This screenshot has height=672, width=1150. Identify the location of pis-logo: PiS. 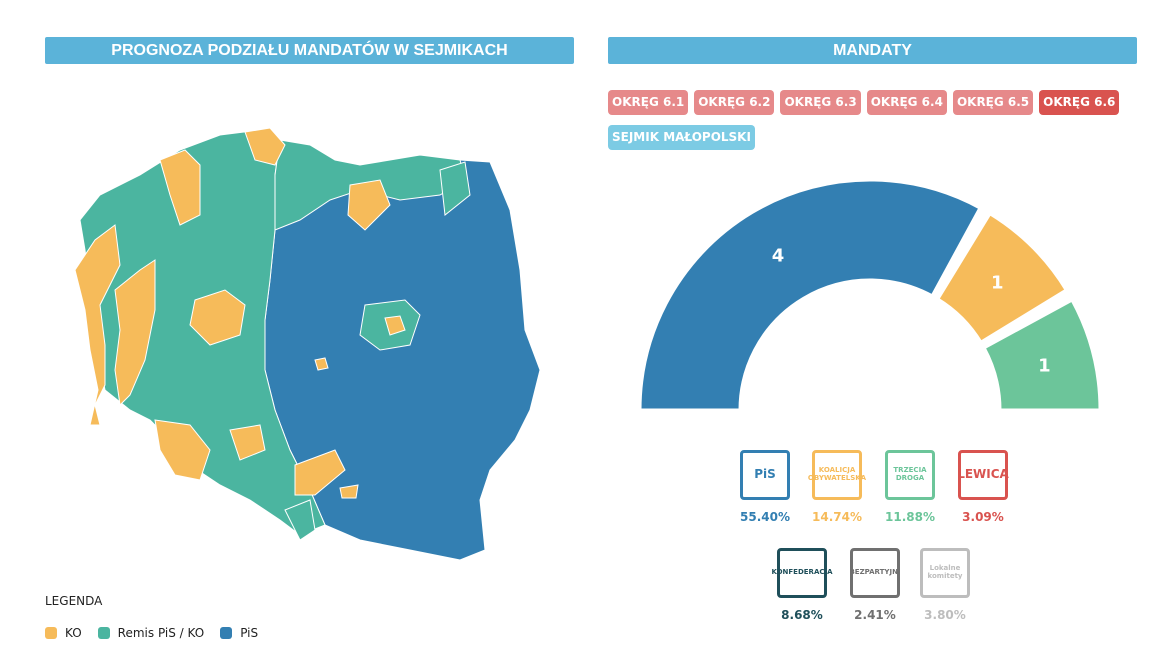
(765, 475).